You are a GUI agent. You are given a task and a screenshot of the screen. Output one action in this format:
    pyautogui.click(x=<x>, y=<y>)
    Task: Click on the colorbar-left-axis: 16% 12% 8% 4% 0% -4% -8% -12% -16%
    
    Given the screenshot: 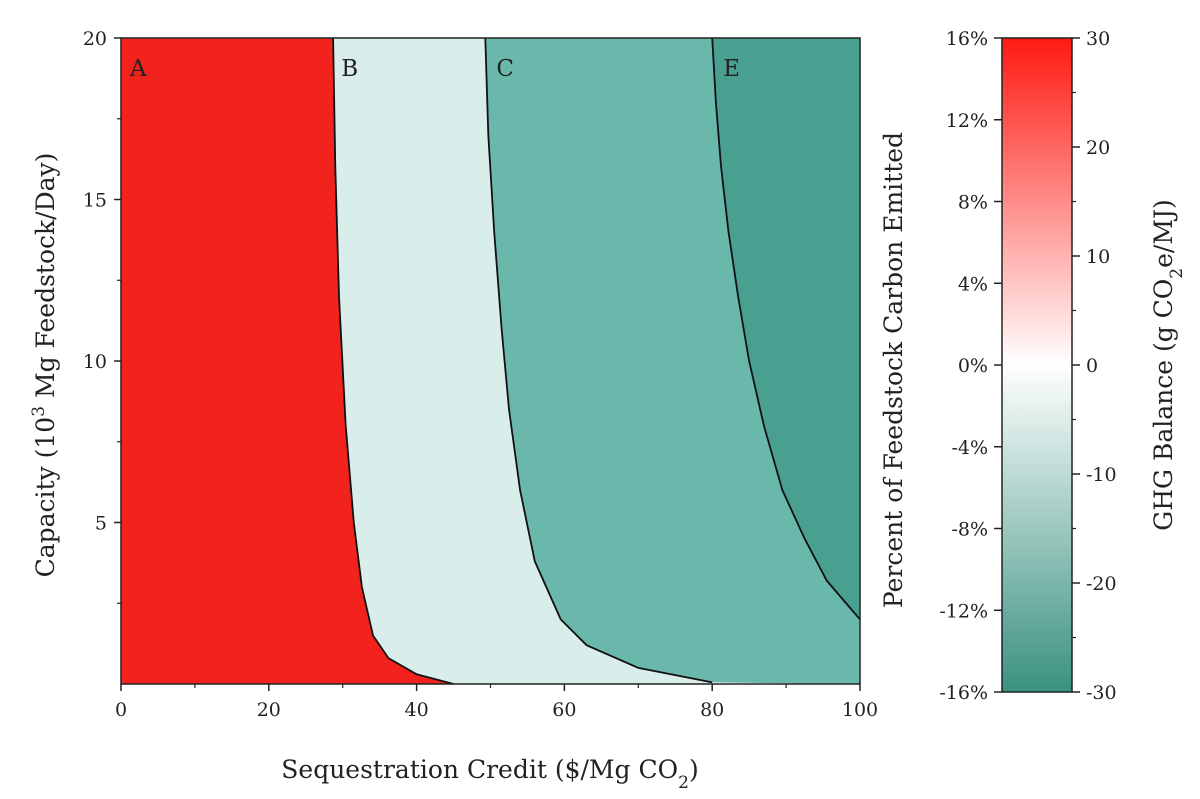 What is the action you would take?
    pyautogui.click(x=970, y=366)
    